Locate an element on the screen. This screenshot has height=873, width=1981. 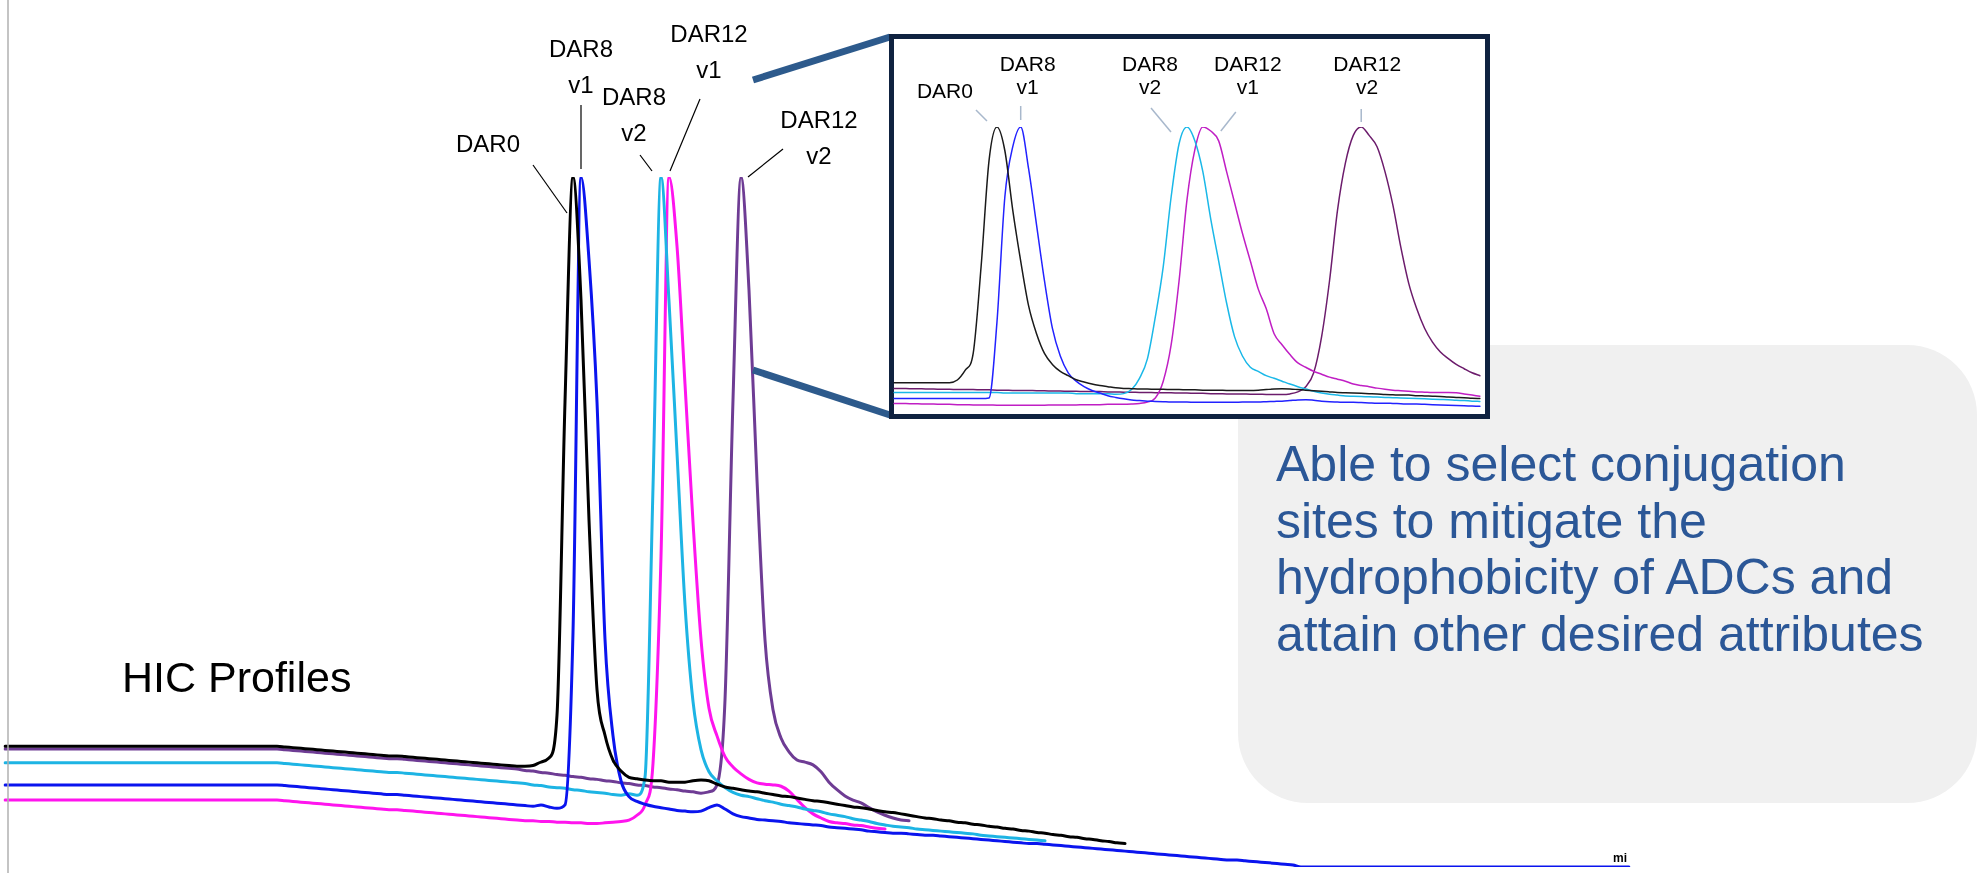
x-axis-title: mi is located at coordinates (1619, 858).